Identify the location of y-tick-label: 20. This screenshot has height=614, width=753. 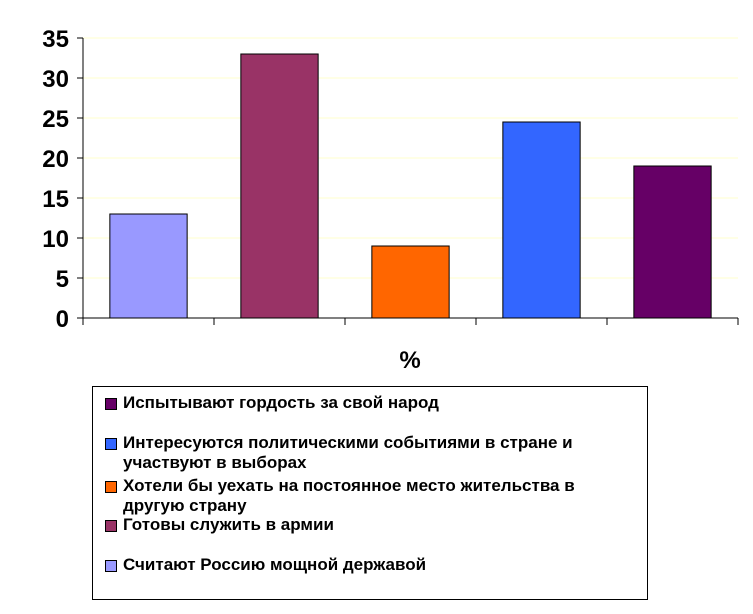
(55, 159).